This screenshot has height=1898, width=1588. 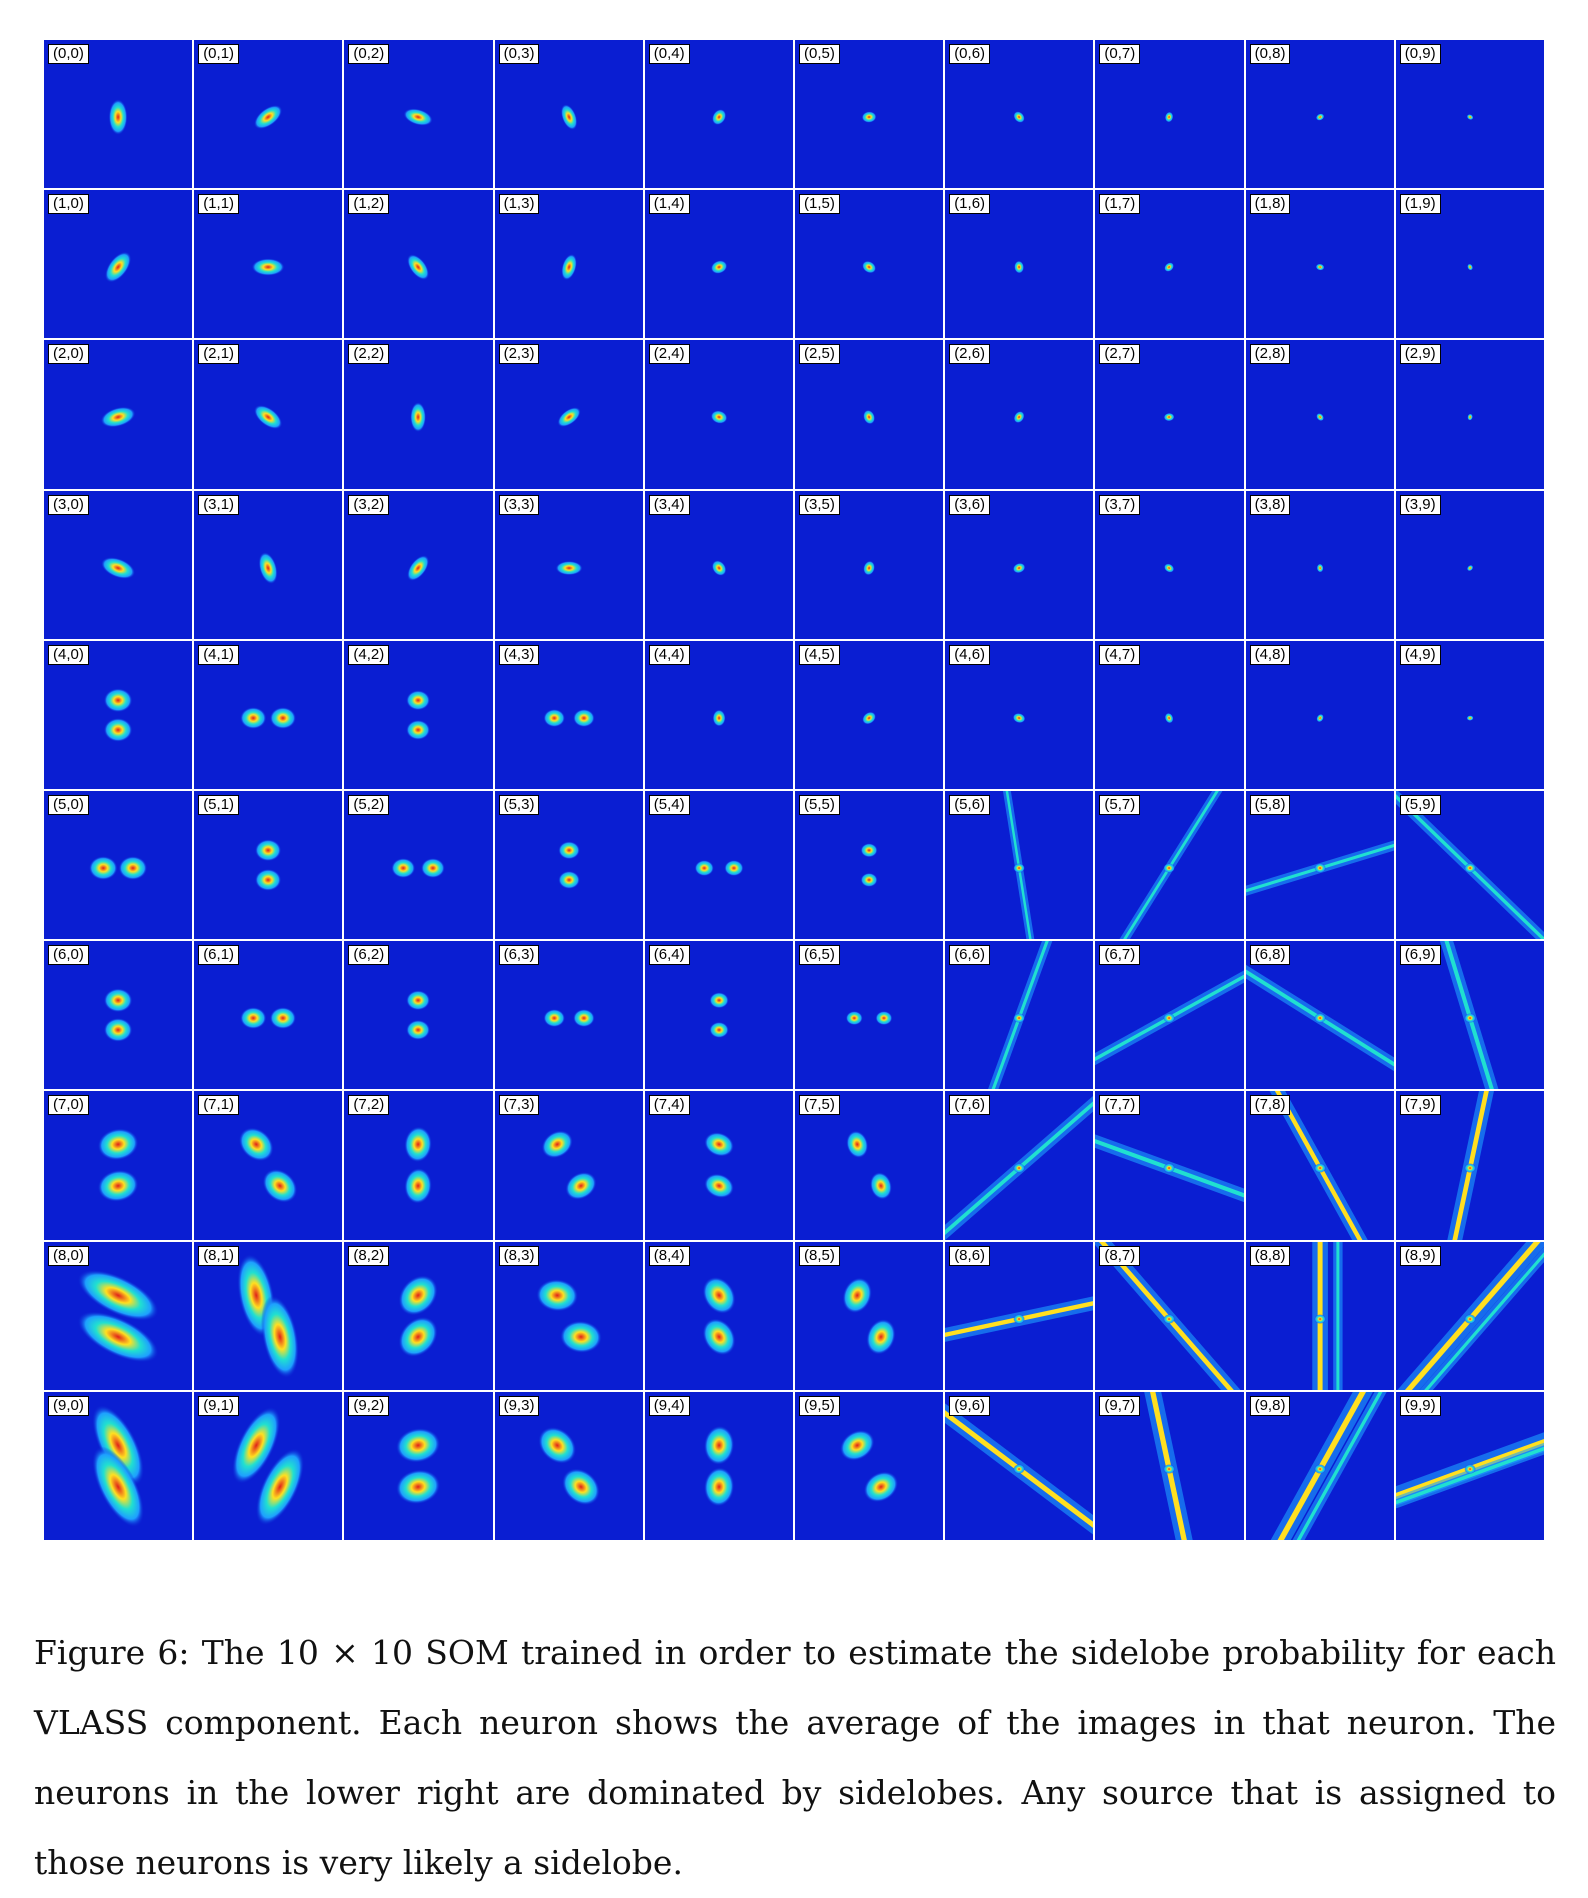 I want to click on som-neuron: (7,3), so click(x=568, y=1165).